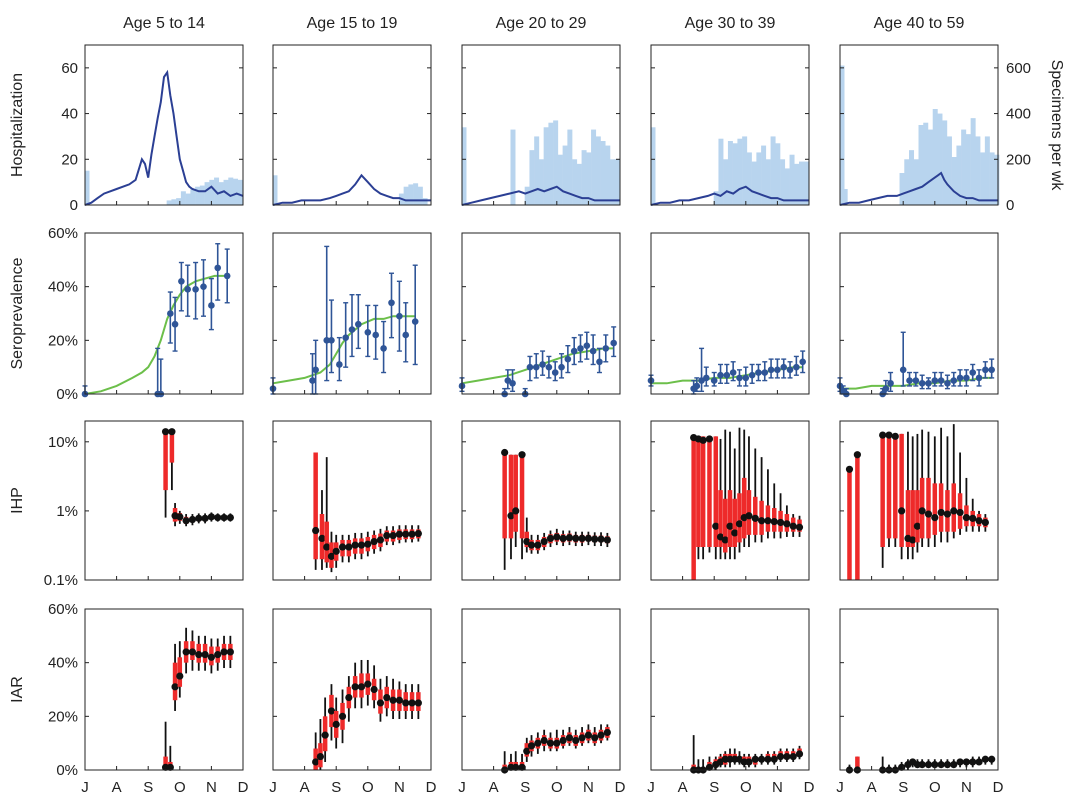 This screenshot has width=1069, height=800. I want to click on x-tick-label: D, so click(809, 787).